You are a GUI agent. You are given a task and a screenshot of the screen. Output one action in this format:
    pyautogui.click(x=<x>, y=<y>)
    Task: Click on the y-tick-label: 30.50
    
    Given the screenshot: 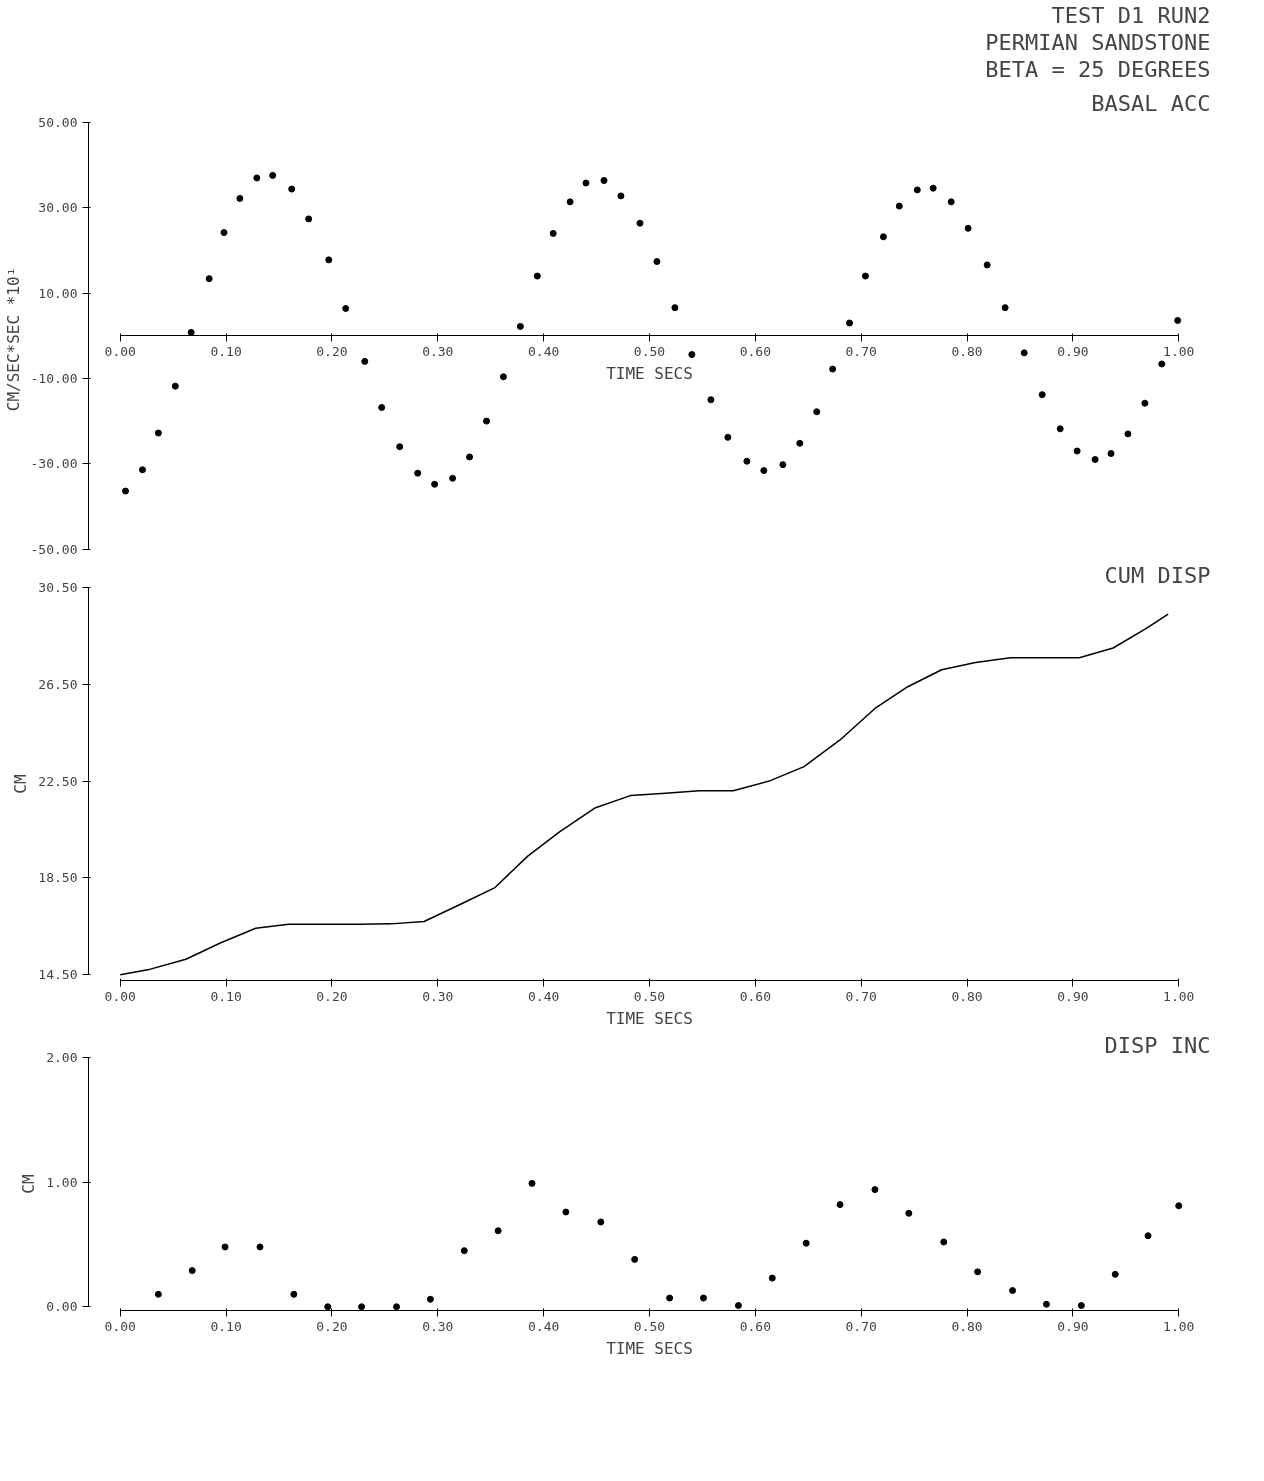 What is the action you would take?
    pyautogui.click(x=58, y=587)
    